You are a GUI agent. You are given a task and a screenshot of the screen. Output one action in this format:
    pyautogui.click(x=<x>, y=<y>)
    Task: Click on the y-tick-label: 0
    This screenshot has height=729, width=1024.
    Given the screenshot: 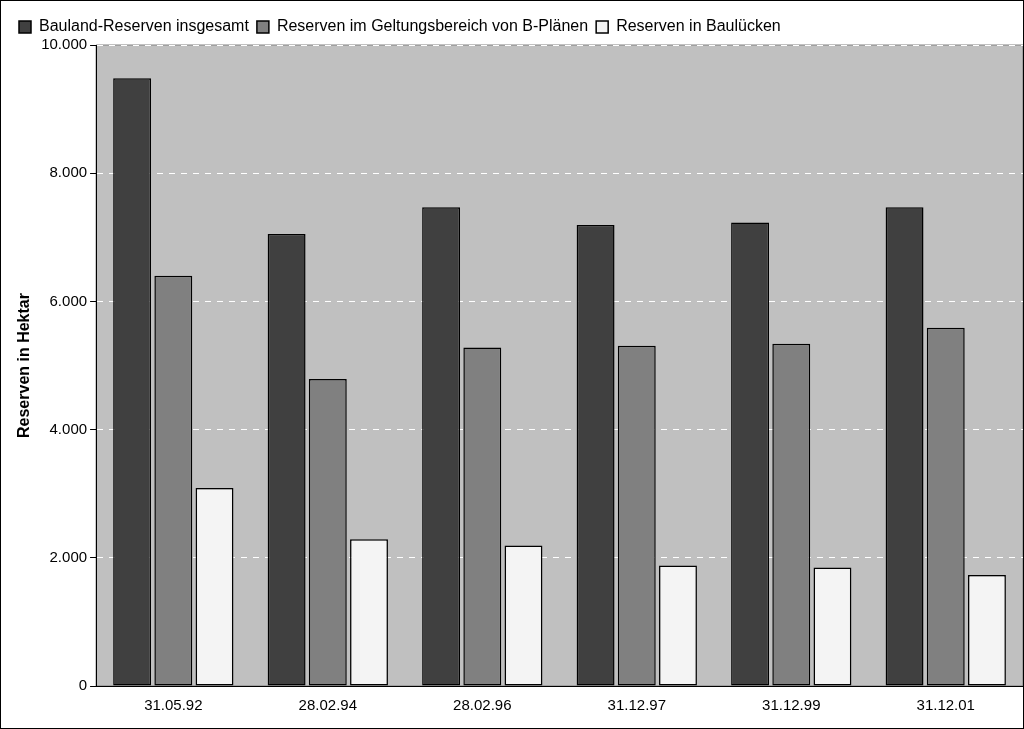 What is the action you would take?
    pyautogui.click(x=83, y=685)
    